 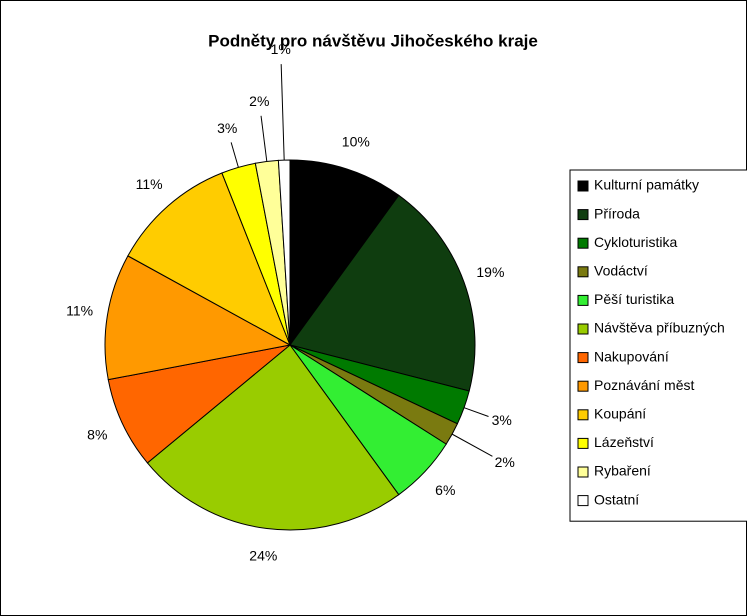 I want to click on data-label-value: 19, so click(x=484, y=272).